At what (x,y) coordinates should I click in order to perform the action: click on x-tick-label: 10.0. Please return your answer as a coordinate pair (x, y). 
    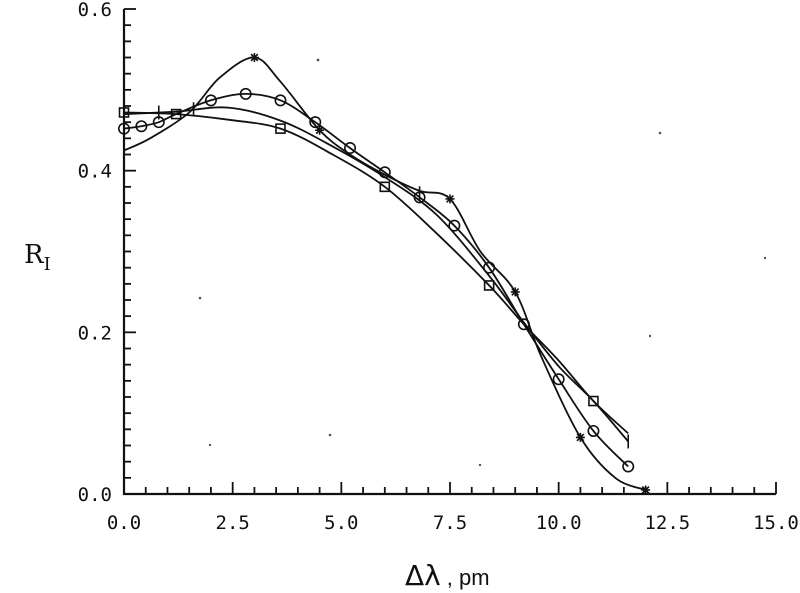
    Looking at the image, I should click on (559, 523).